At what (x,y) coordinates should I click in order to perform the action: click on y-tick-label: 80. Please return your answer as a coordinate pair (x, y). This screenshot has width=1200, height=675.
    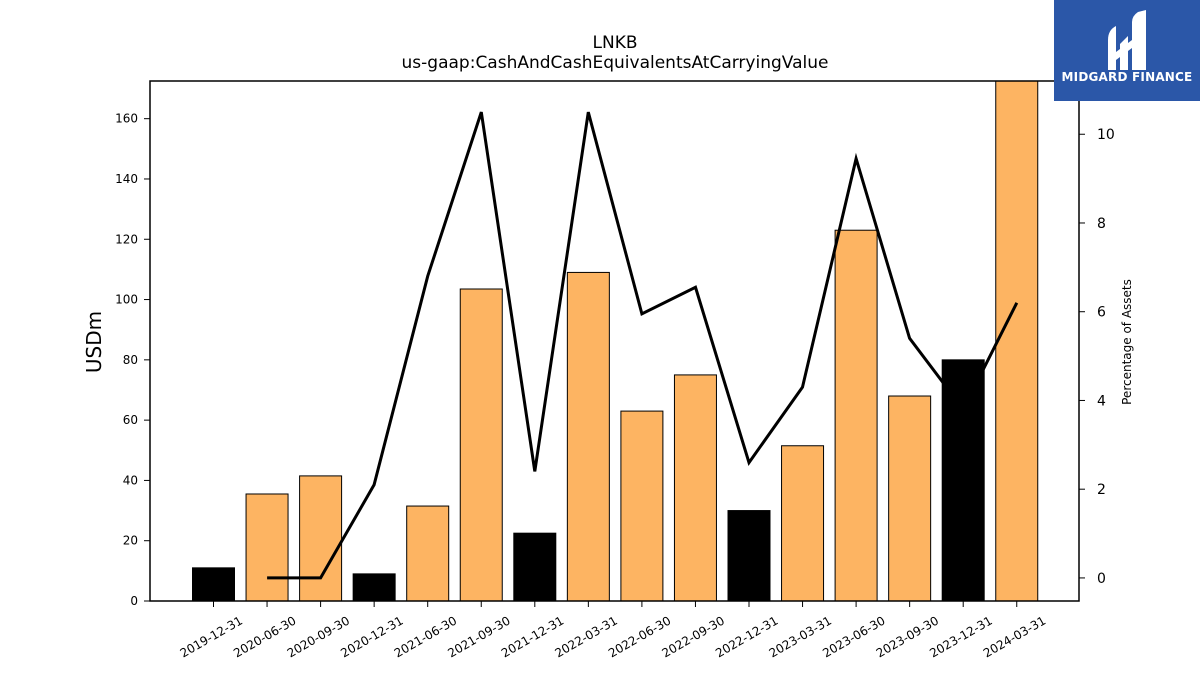
    Looking at the image, I should click on (130, 360).